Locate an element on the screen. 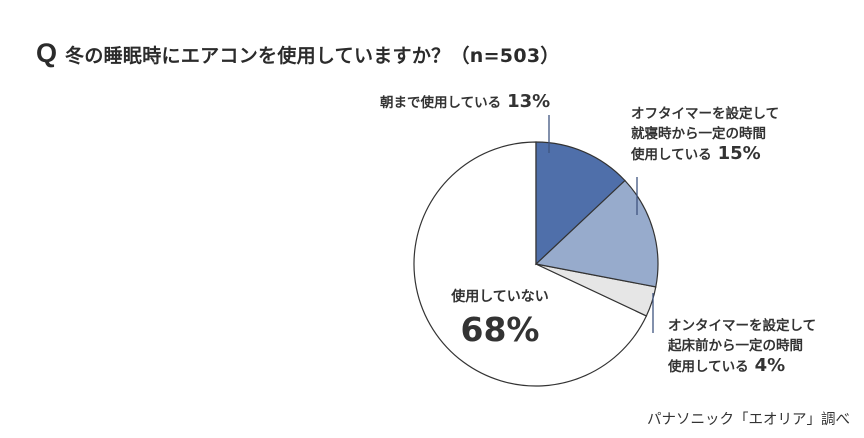 The width and height of the screenshot is (864, 438). label-off-timer: オフタイマーを設定して 就寝時から一定の時間 使用している 15% is located at coordinates (705, 134).